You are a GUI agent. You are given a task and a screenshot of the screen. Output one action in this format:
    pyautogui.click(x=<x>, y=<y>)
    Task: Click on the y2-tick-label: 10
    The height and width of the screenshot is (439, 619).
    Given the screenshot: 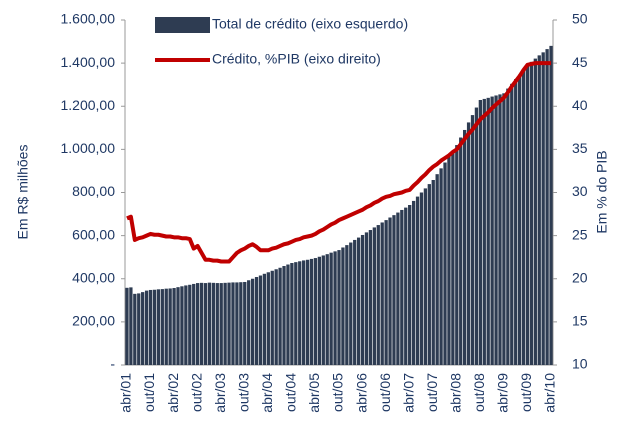 What is the action you would take?
    pyautogui.click(x=580, y=364)
    